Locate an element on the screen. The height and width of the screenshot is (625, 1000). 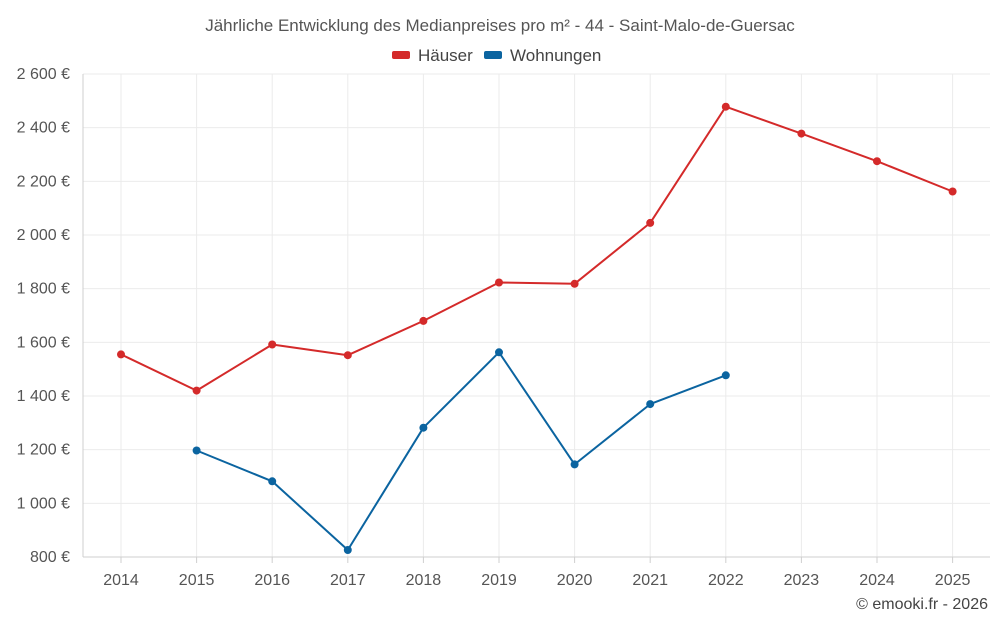
legend: Häuser Wohnungen is located at coordinates (496, 55).